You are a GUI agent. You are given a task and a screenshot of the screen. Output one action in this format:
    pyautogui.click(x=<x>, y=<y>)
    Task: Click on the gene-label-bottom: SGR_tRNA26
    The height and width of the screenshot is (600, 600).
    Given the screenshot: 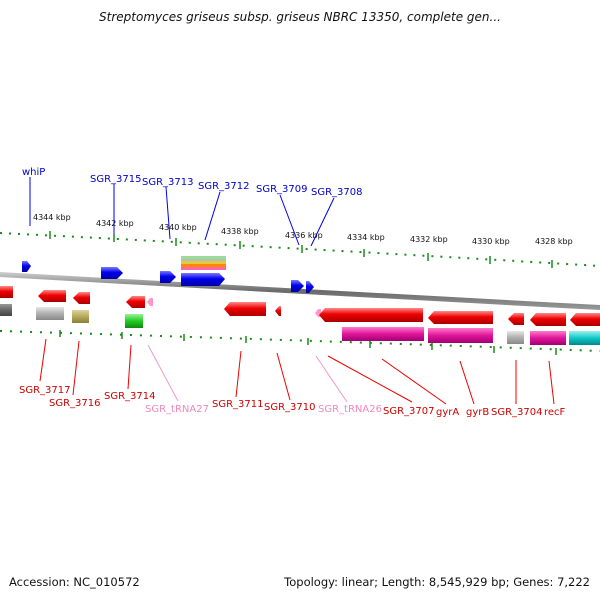 What is the action you would take?
    pyautogui.click(x=350, y=409)
    